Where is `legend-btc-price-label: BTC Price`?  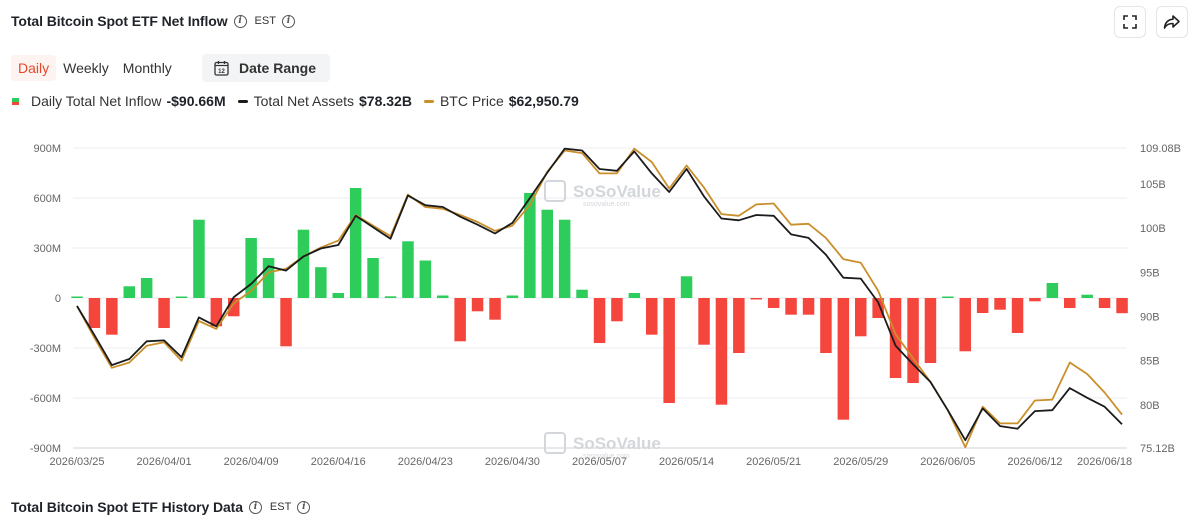 legend-btc-price-label: BTC Price is located at coordinates (471, 101).